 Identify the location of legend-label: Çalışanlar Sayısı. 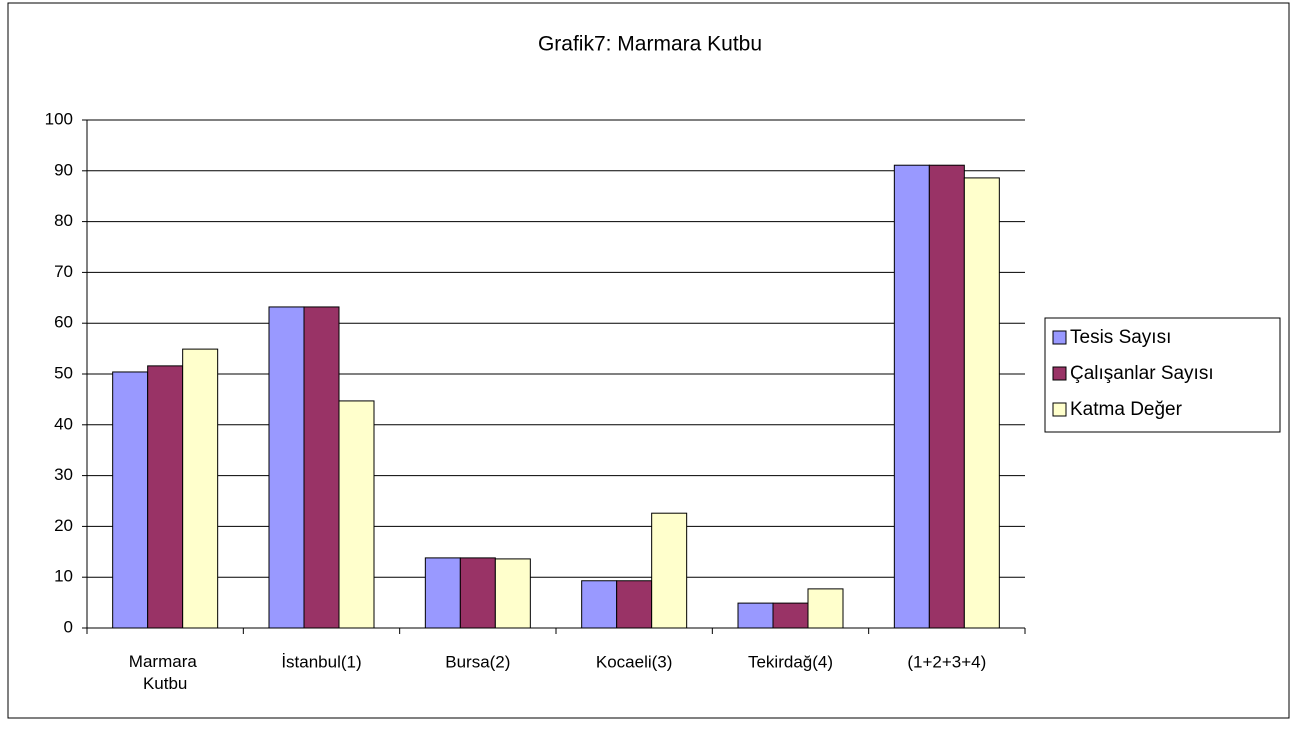
(1142, 373).